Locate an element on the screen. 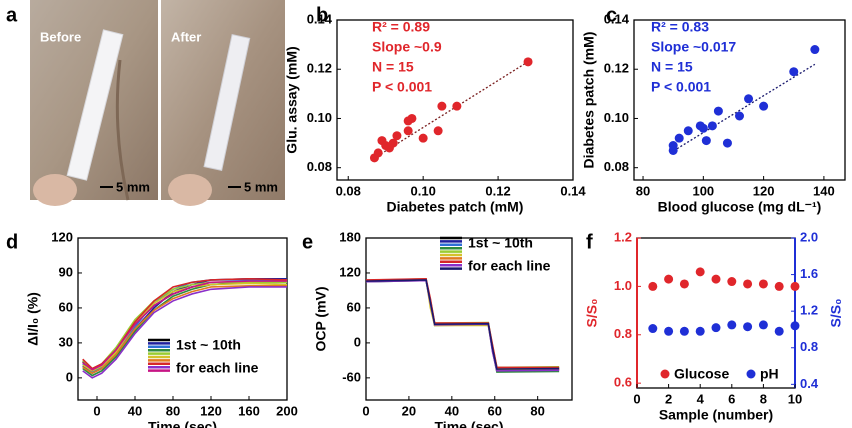 The width and height of the screenshot is (852, 428). x-tick-label: 6 is located at coordinates (731, 398).